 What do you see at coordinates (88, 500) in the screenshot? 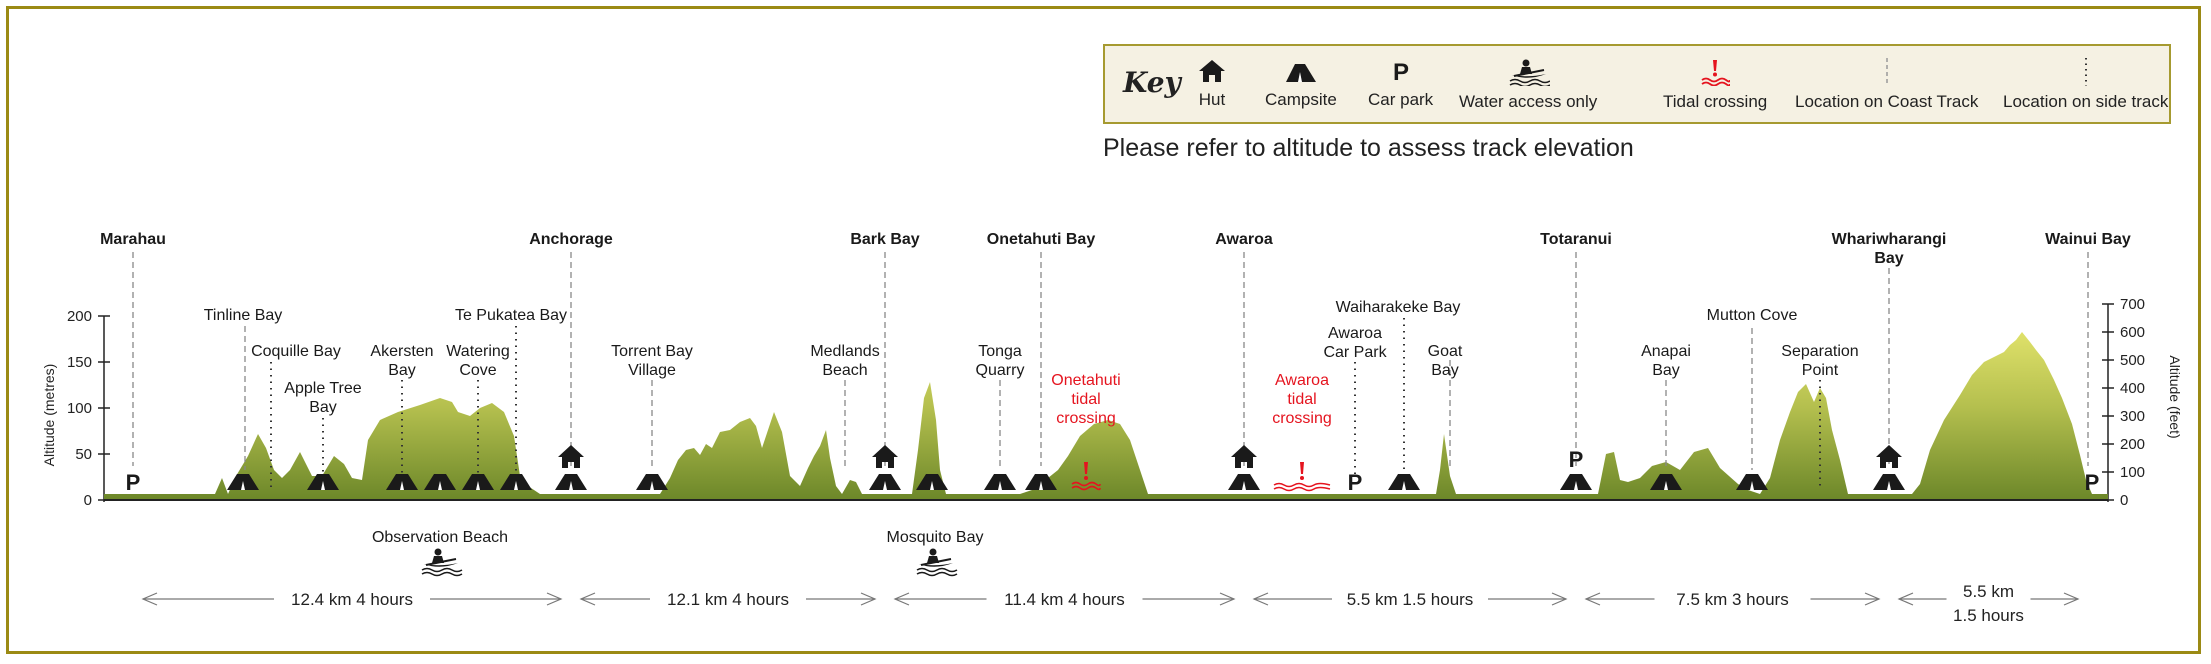
I see `y-tick-label-left: 0` at bounding box center [88, 500].